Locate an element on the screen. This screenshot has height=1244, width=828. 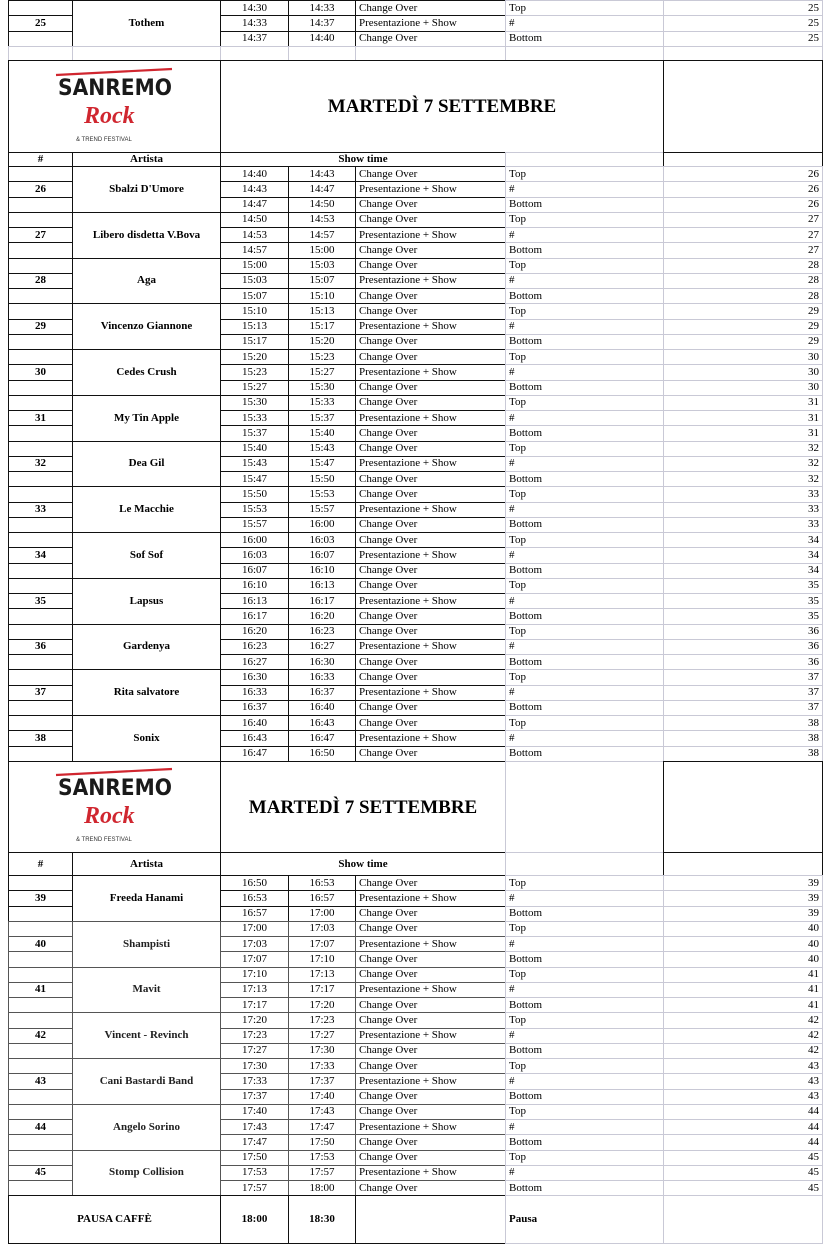
end-time: 16:10 is located at coordinates (322, 570).